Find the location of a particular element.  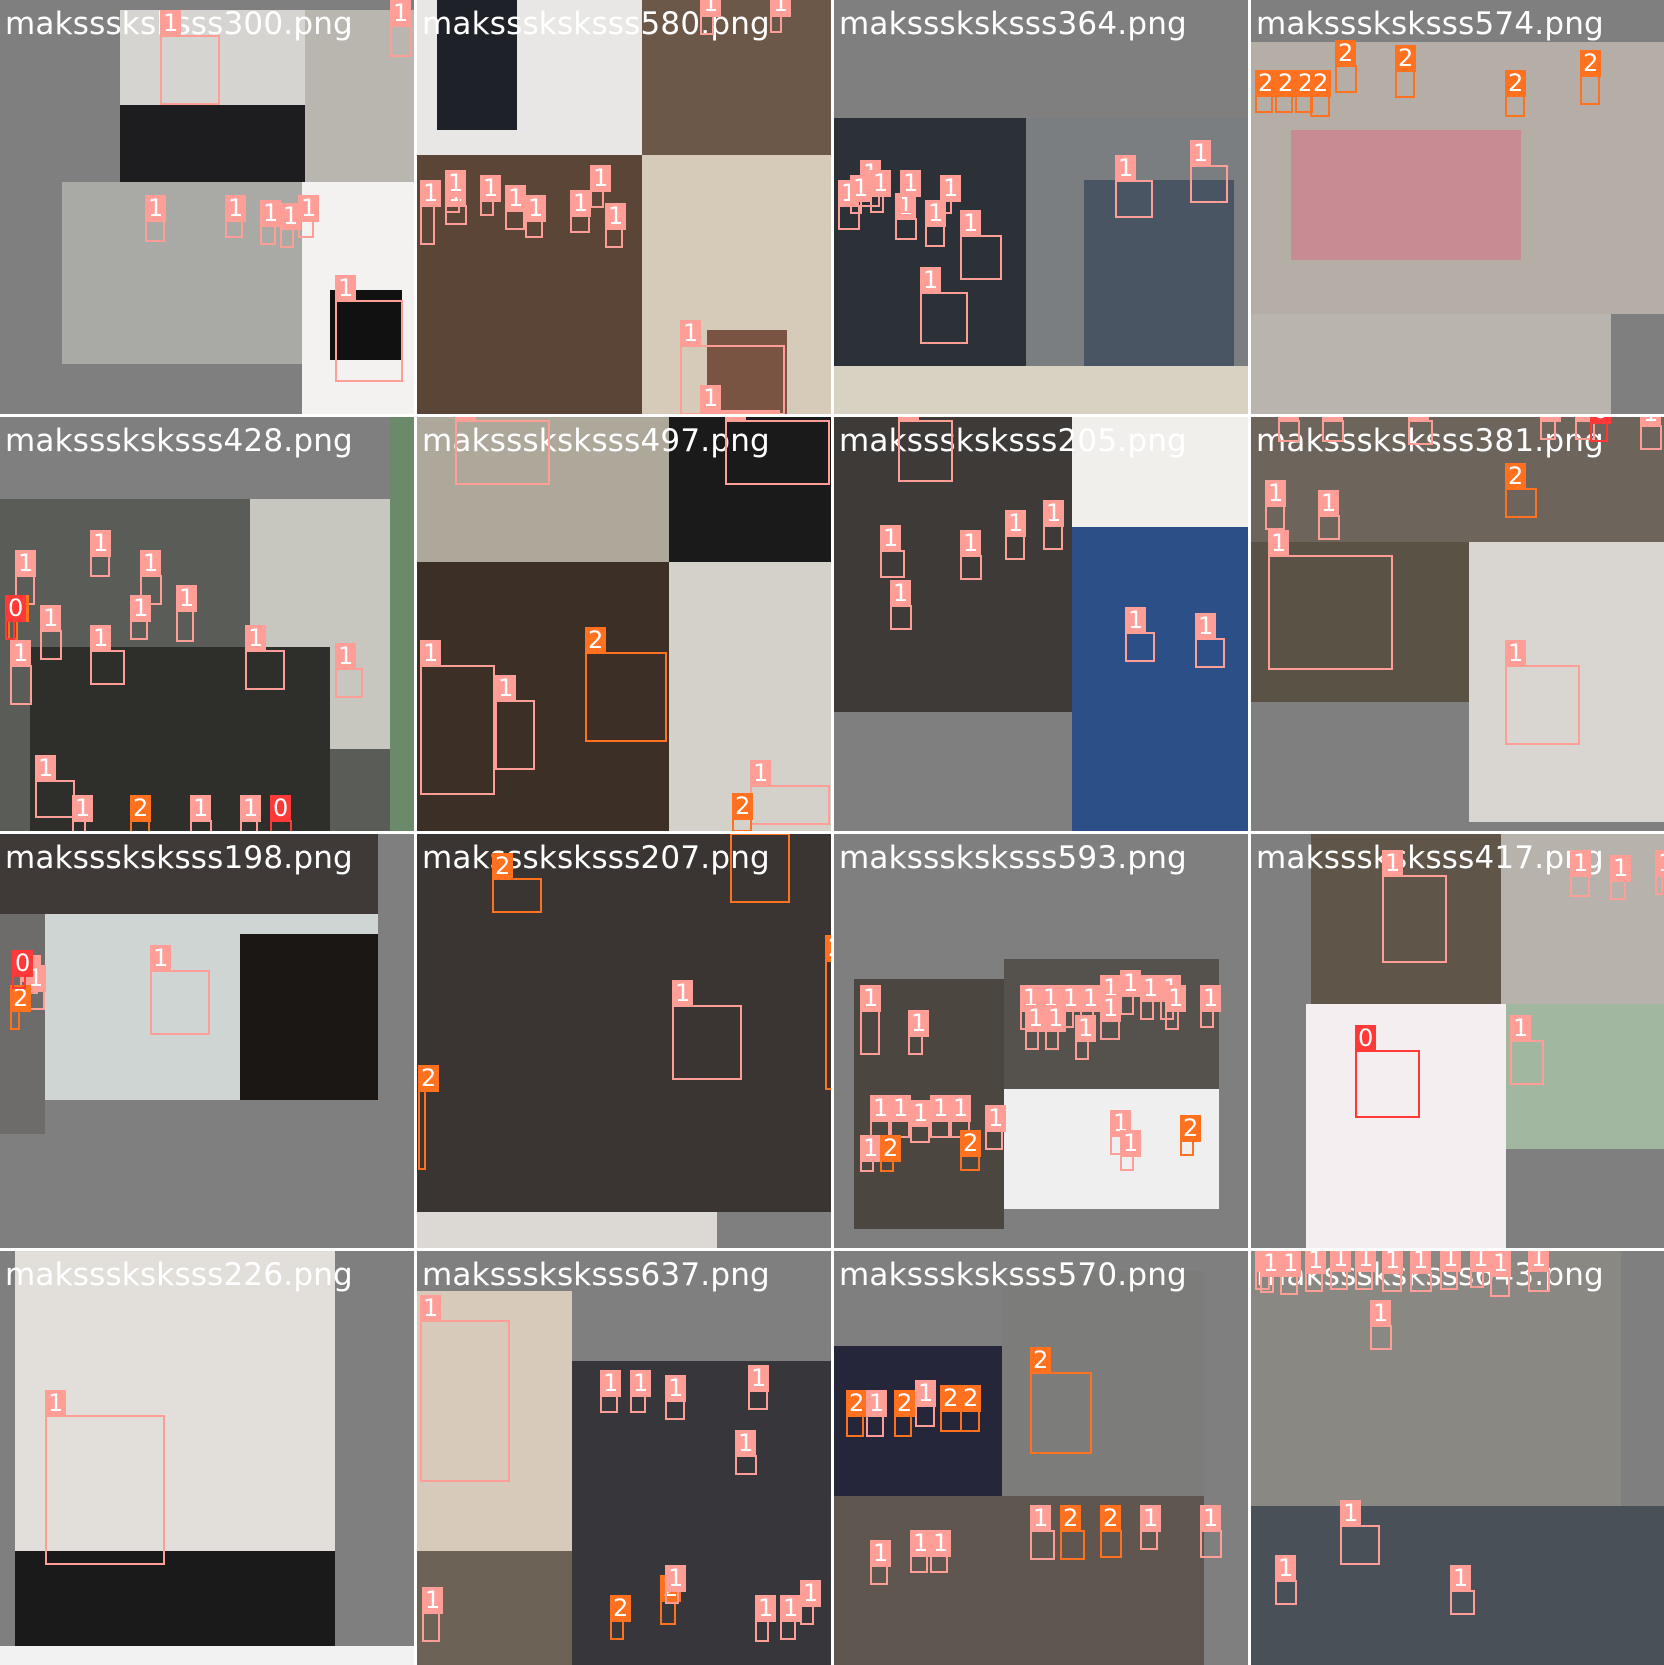

filename-label: maksssksksss570.png is located at coordinates (1013, 1275).